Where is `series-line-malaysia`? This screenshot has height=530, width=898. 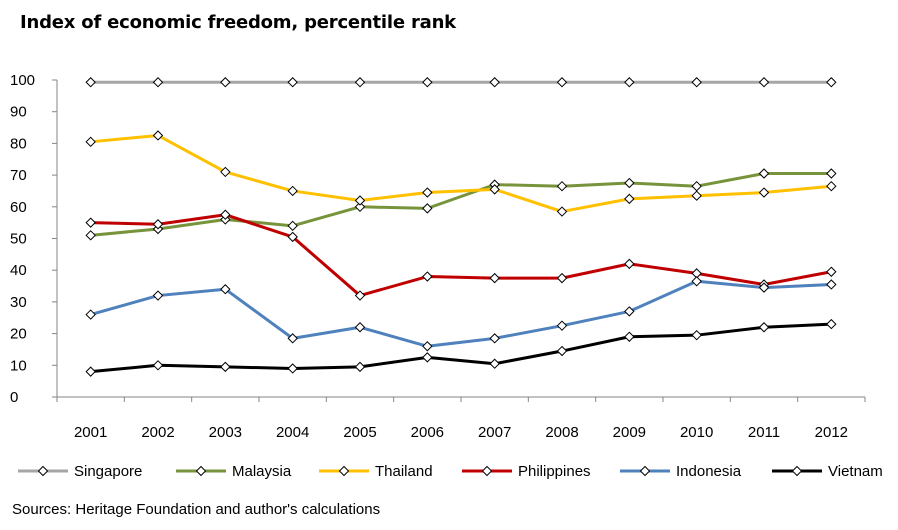
series-line-malaysia is located at coordinates (461, 204).